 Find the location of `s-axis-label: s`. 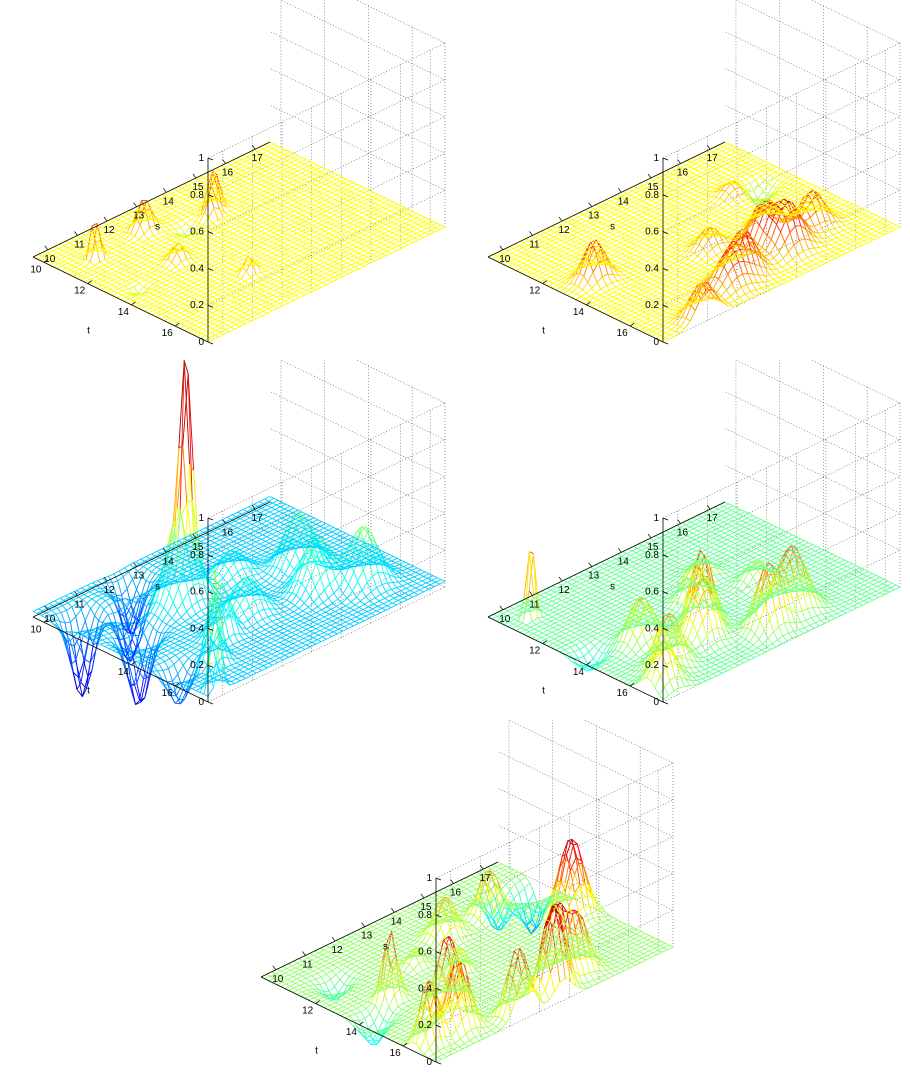

s-axis-label: s is located at coordinates (157, 227).